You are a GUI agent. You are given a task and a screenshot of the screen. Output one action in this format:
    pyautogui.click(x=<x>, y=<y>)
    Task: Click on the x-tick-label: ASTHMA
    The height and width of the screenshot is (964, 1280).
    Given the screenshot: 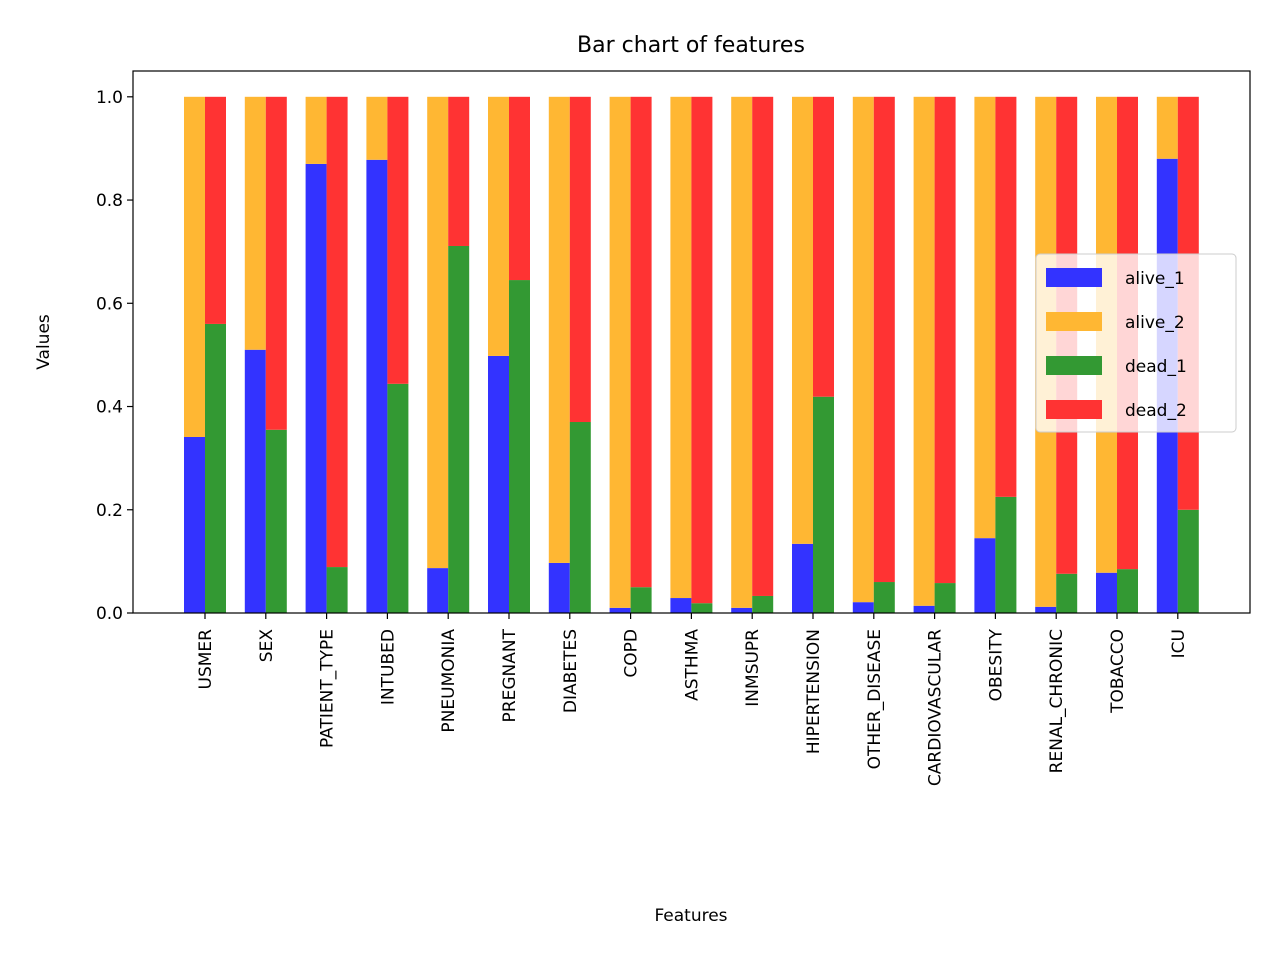 What is the action you would take?
    pyautogui.click(x=692, y=665)
    